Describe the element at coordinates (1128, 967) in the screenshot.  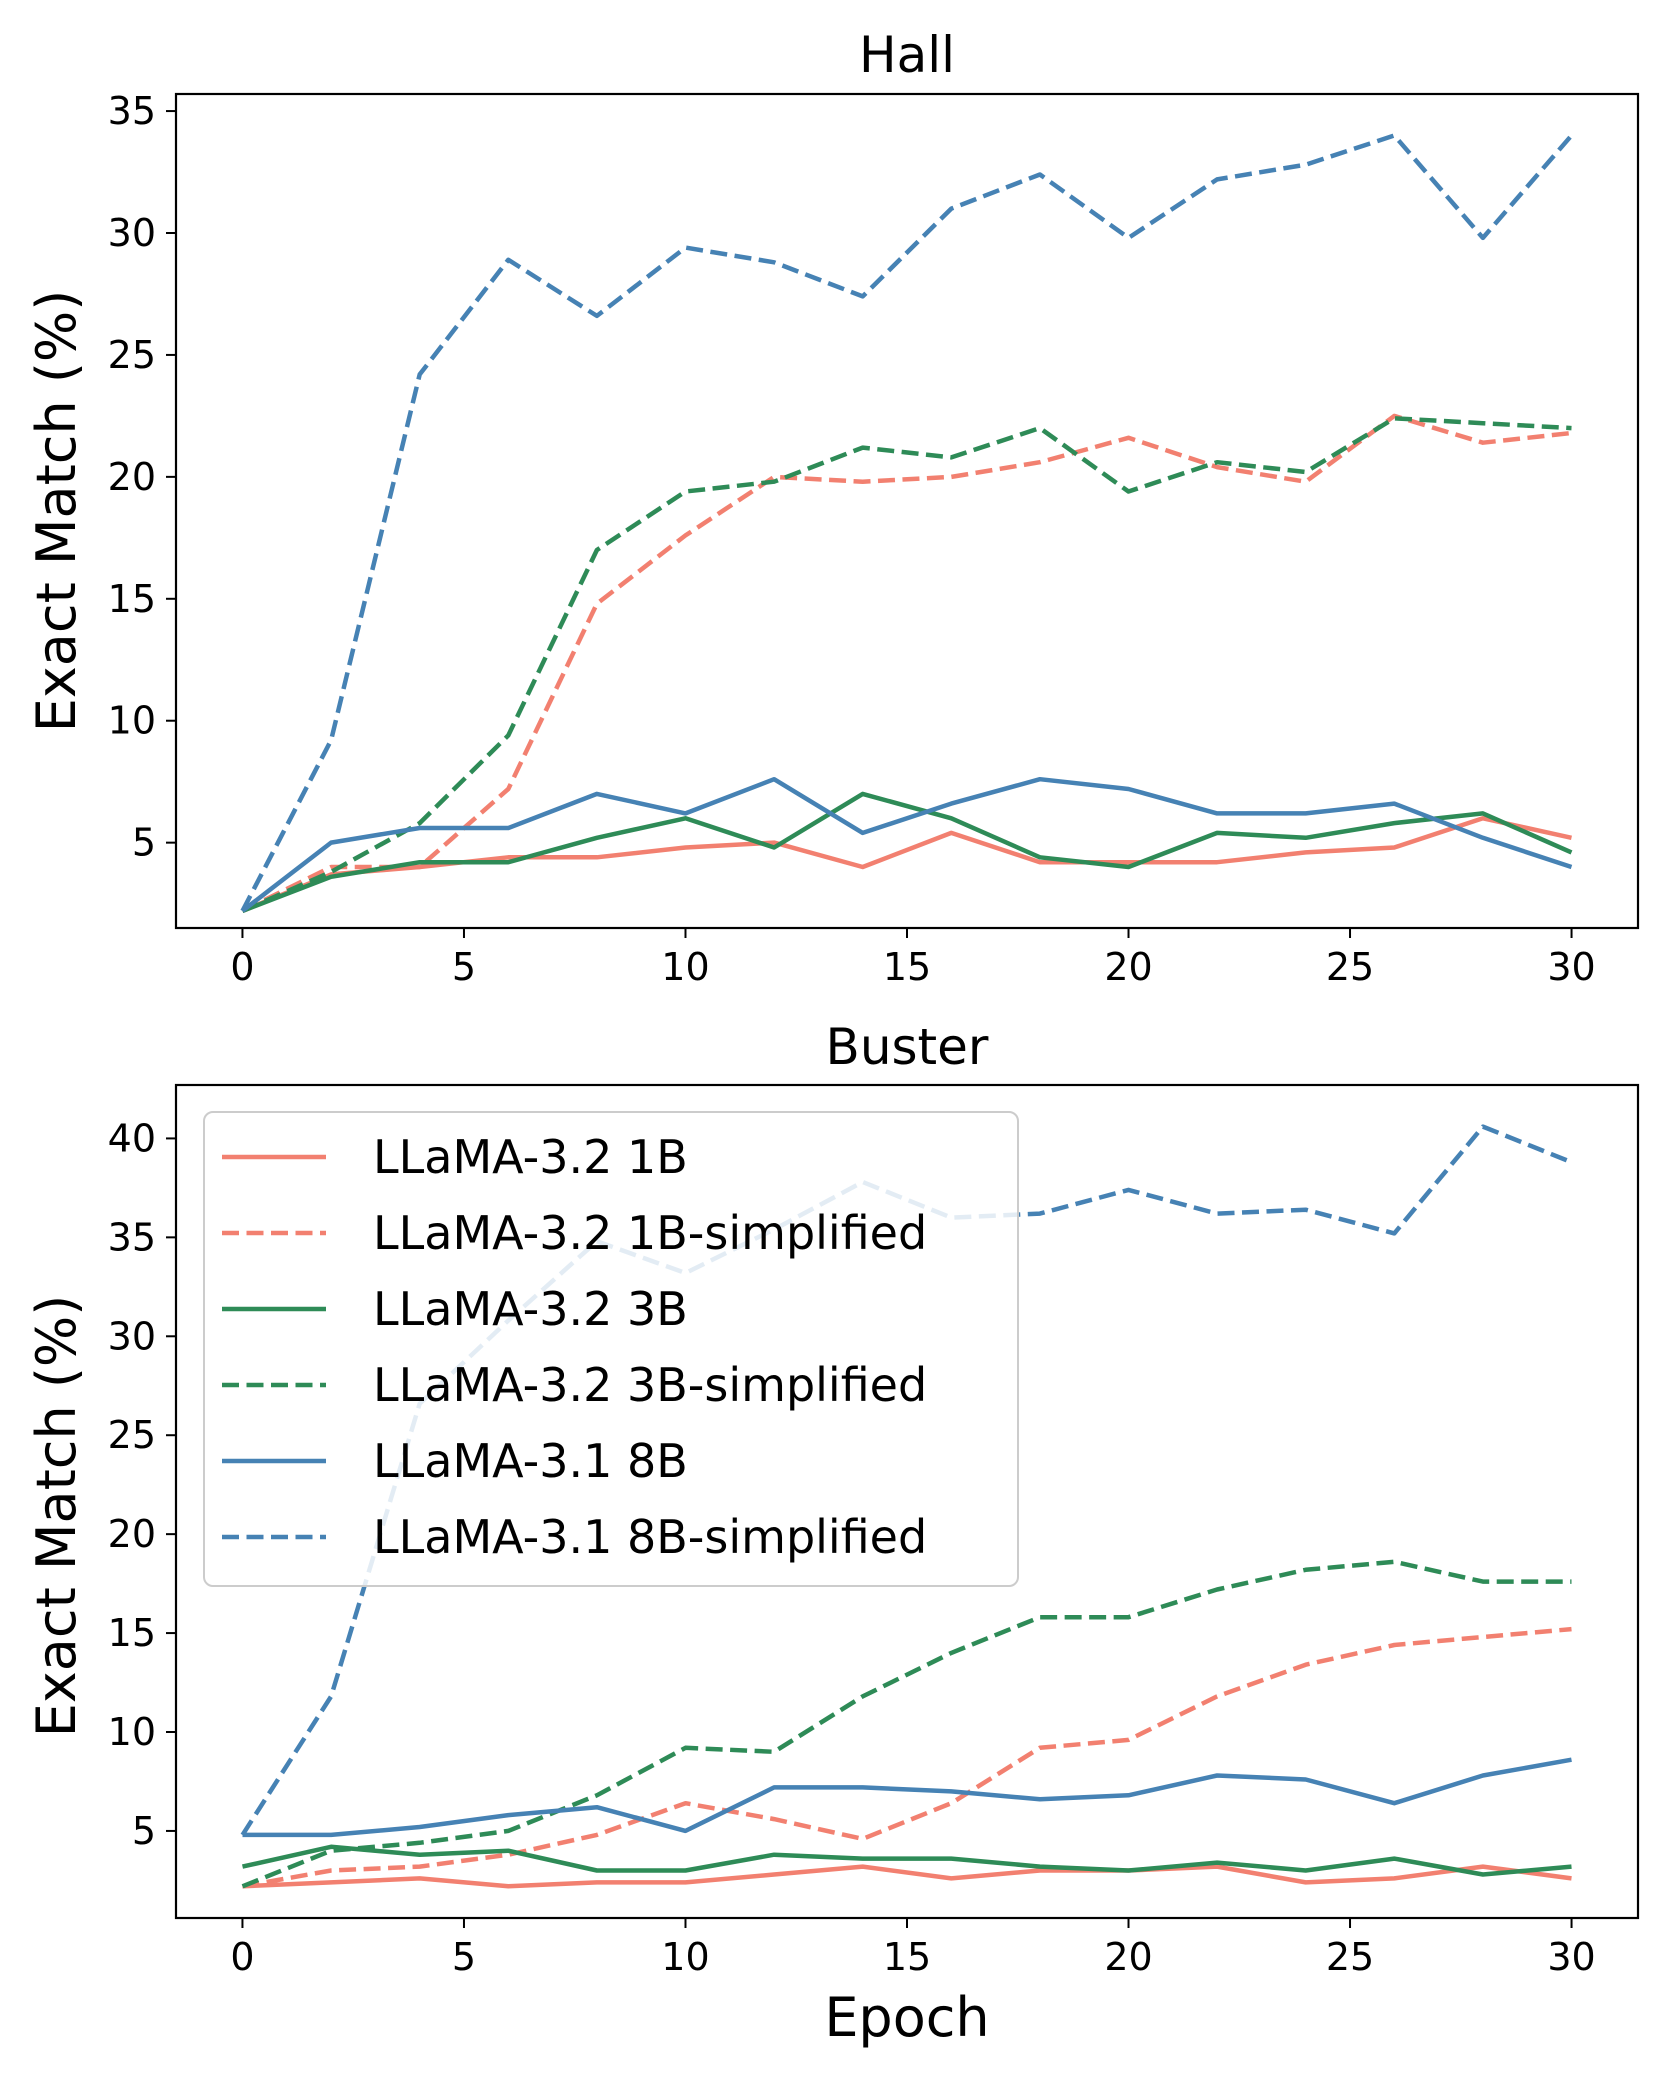
I see `hall-x-tick-label: 20` at that location.